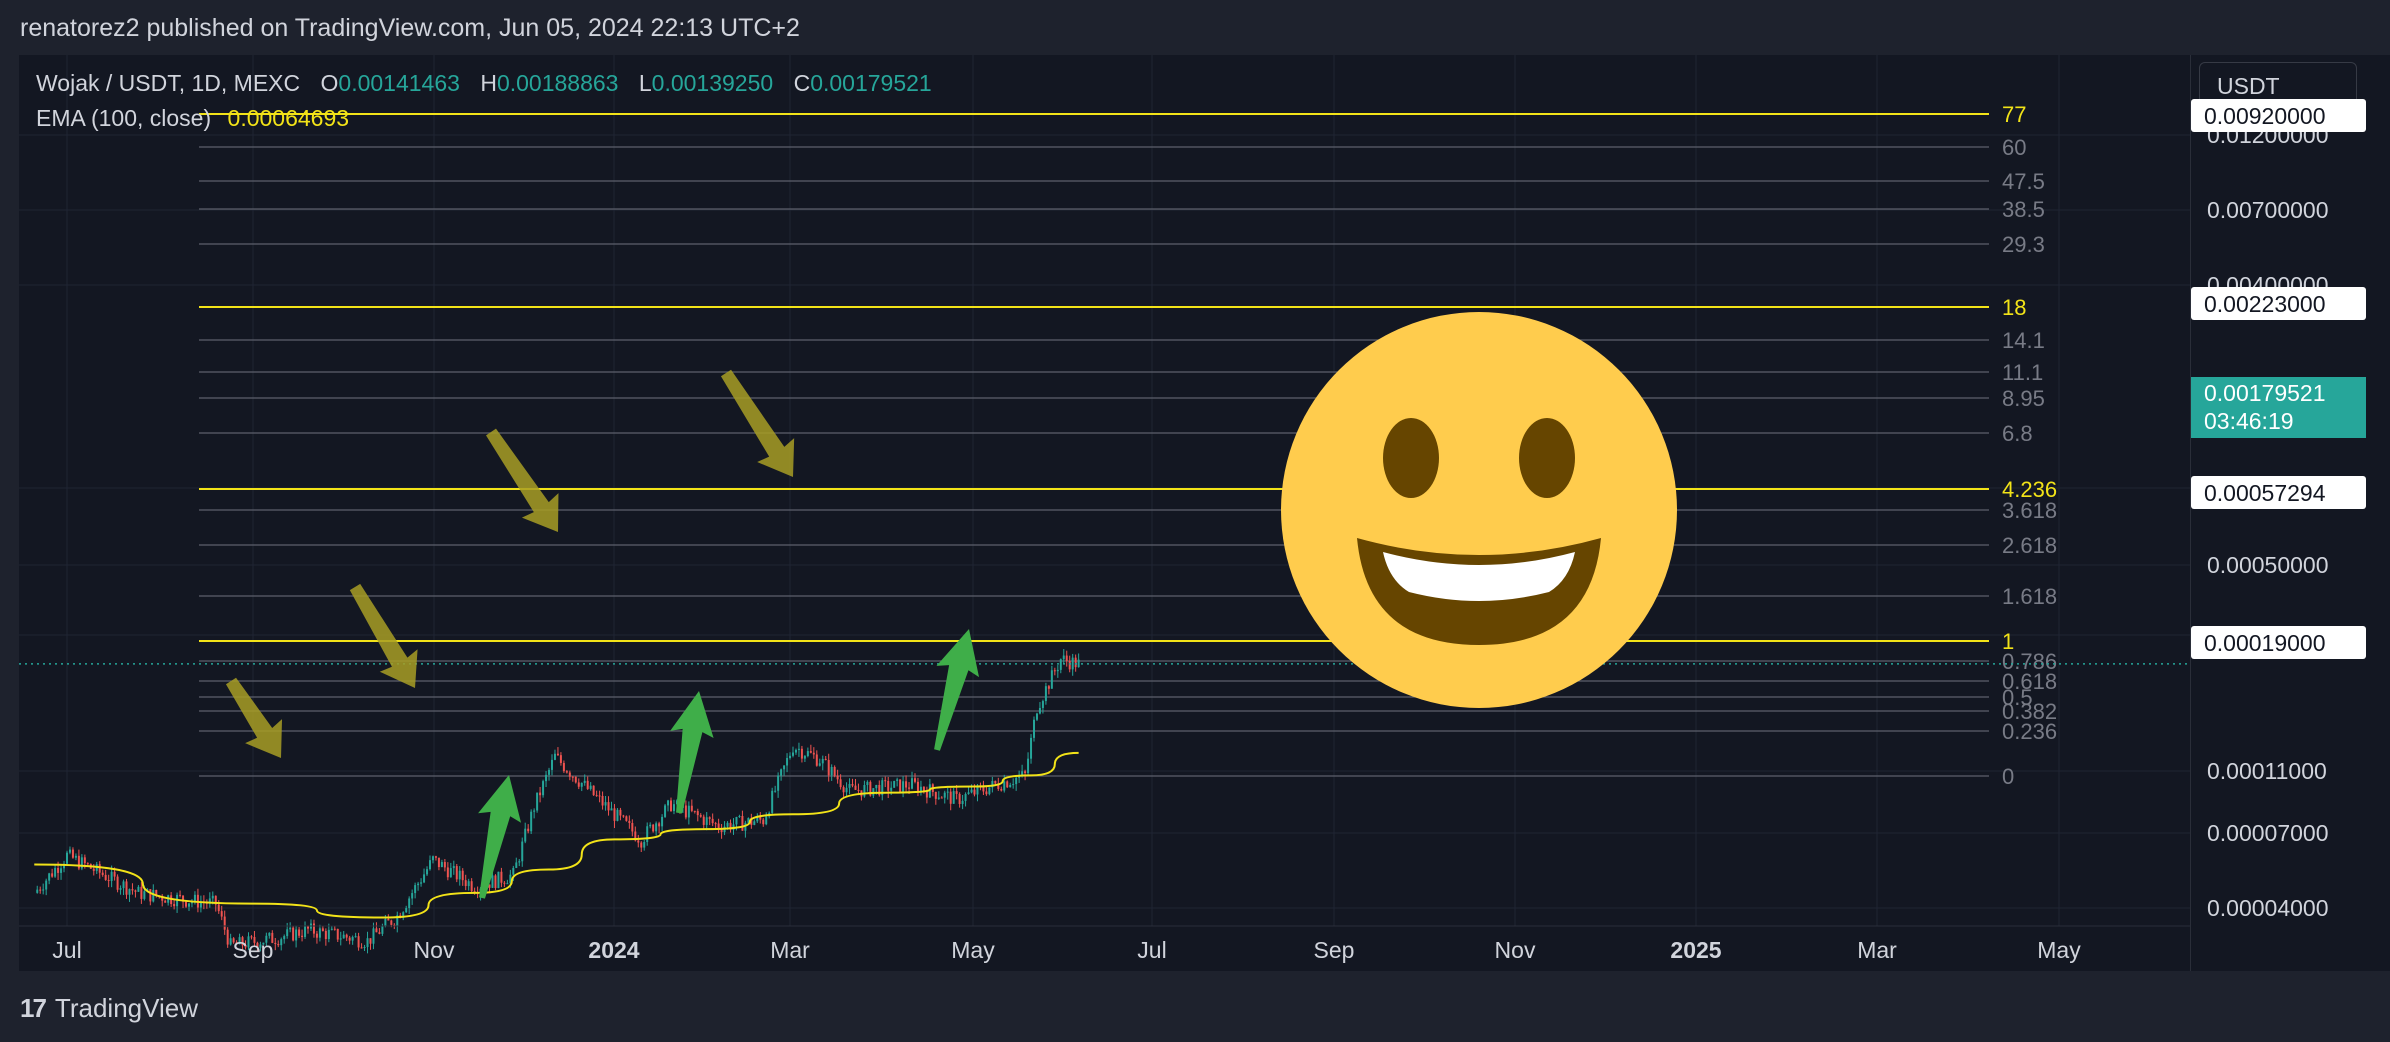  What do you see at coordinates (1479, 510) in the screenshot?
I see `smiley-face-icon` at bounding box center [1479, 510].